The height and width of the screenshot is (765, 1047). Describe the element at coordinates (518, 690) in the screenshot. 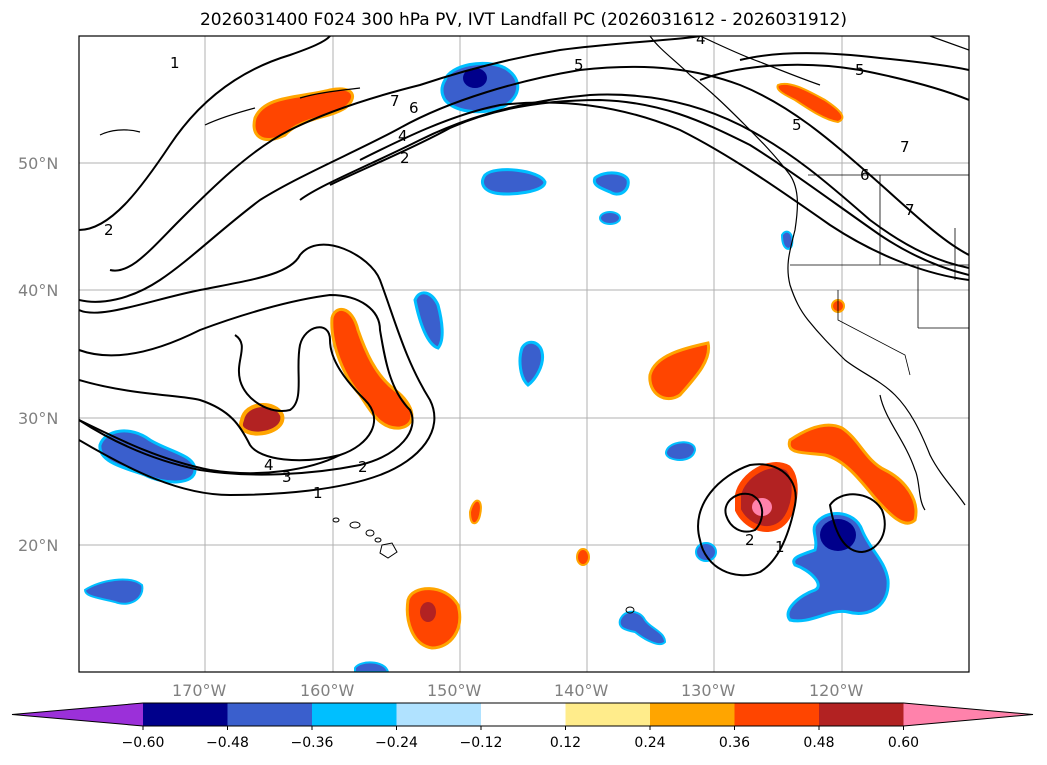

I see `lon-labels: 170°W 160°W 150°W 140°W 130°W 120°W` at that location.